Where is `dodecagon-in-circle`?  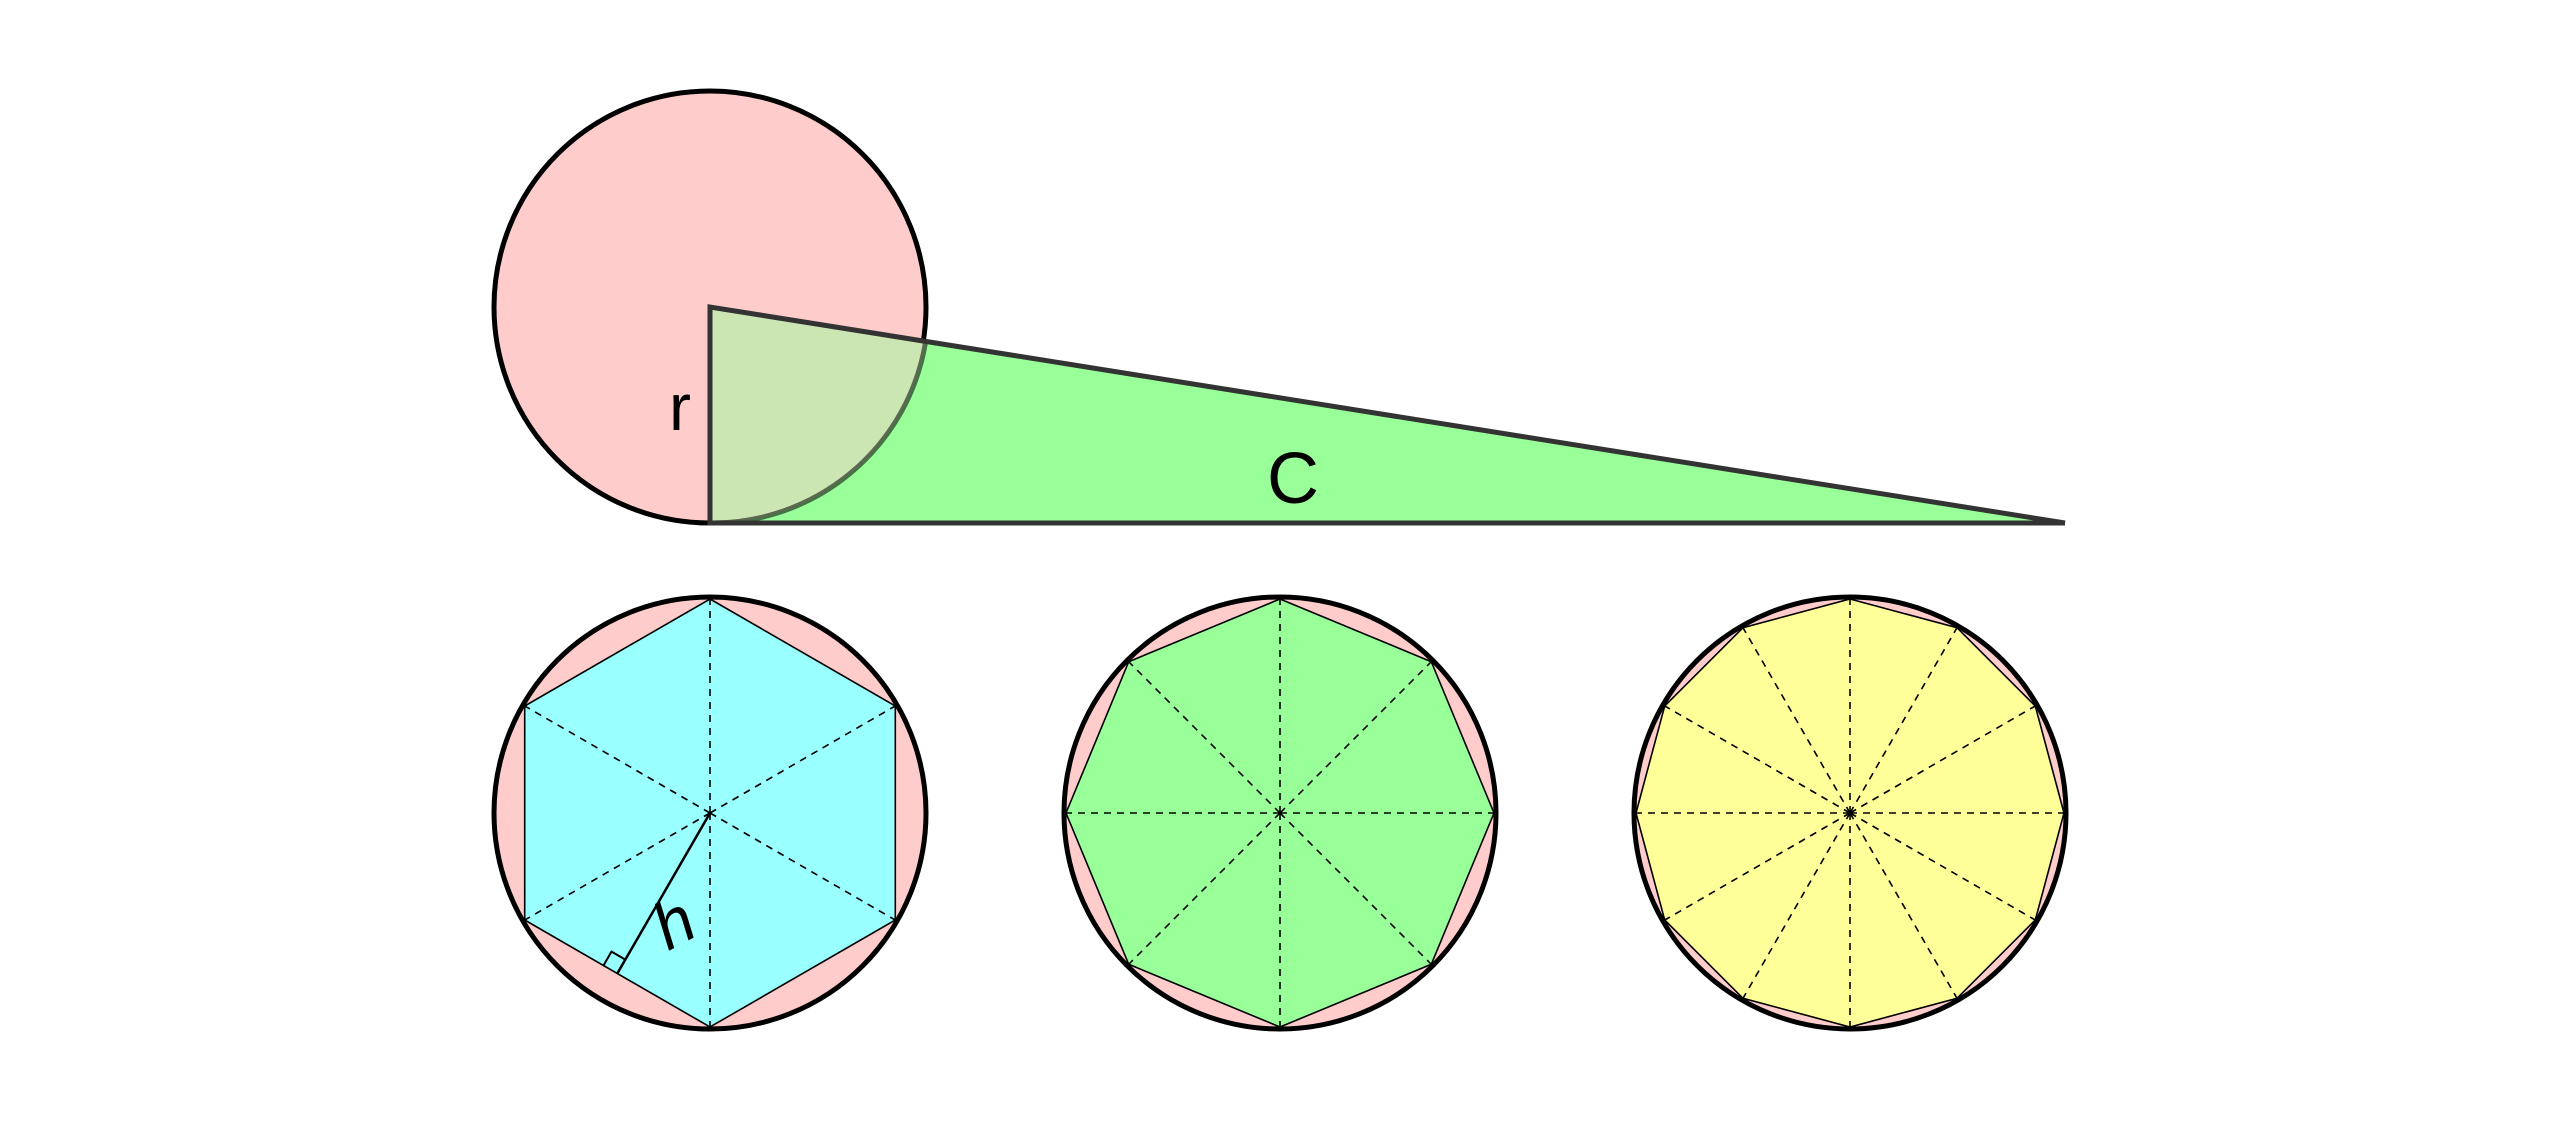 dodecagon-in-circle is located at coordinates (1850, 813).